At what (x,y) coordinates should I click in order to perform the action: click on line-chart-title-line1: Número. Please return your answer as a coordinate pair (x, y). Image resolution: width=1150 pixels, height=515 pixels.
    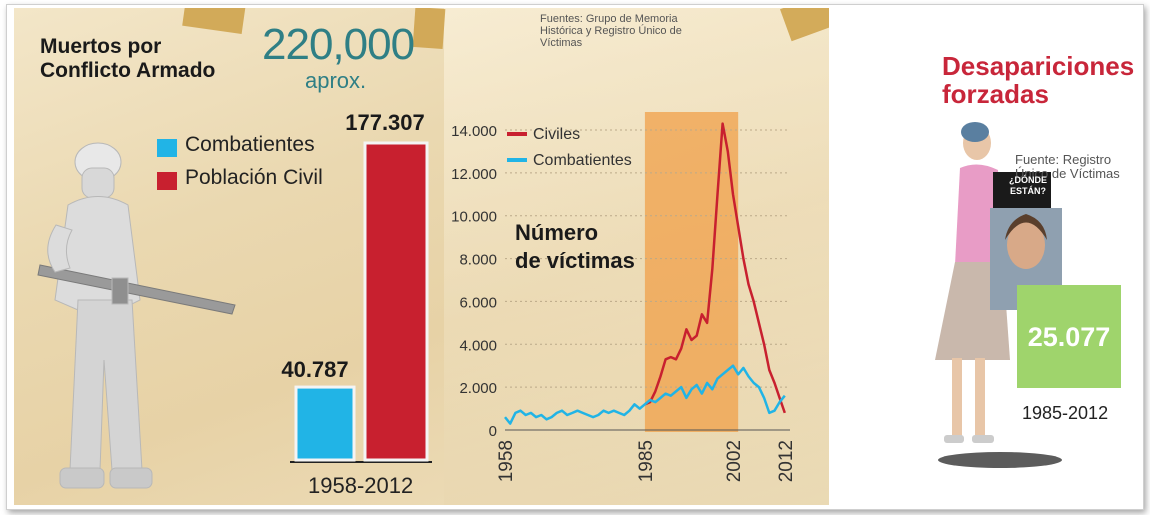
    Looking at the image, I should click on (556, 232).